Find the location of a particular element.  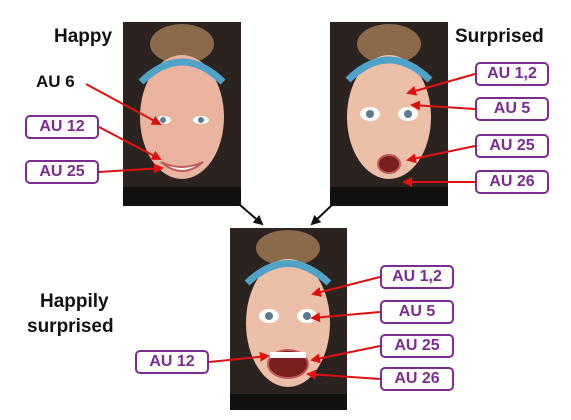

arrow-surprised-to-combined is located at coordinates (321, 215).